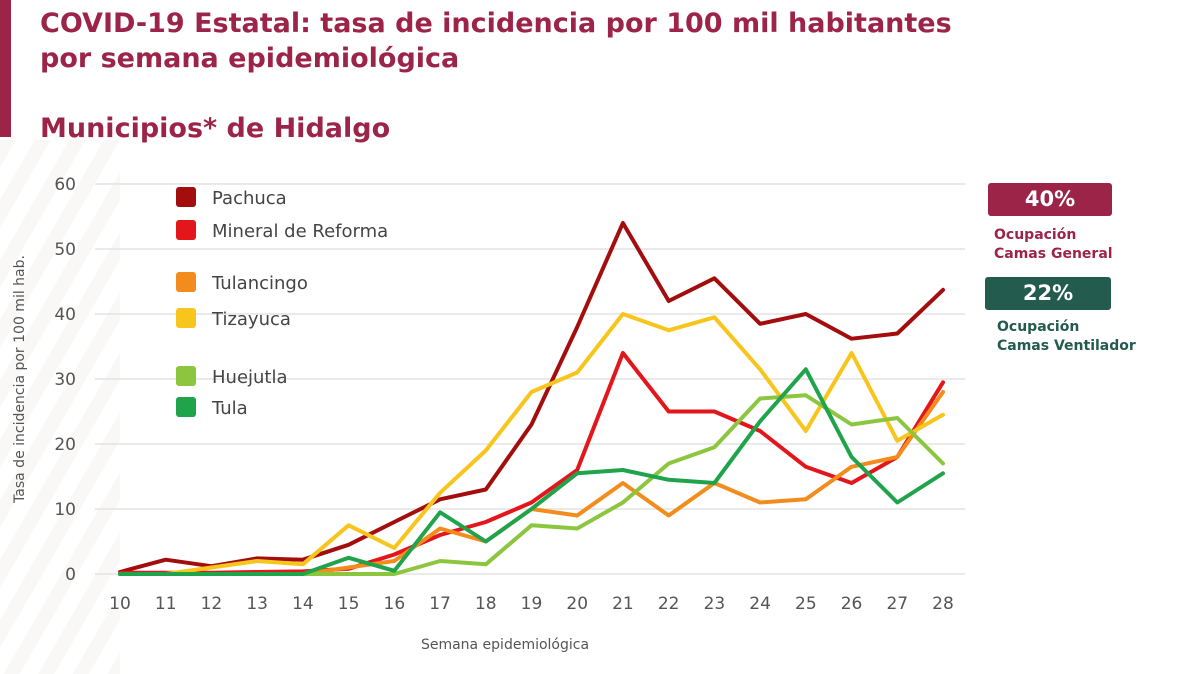 This screenshot has height=674, width=1200. What do you see at coordinates (577, 604) in the screenshot?
I see `x-tick-label-20: 20` at bounding box center [577, 604].